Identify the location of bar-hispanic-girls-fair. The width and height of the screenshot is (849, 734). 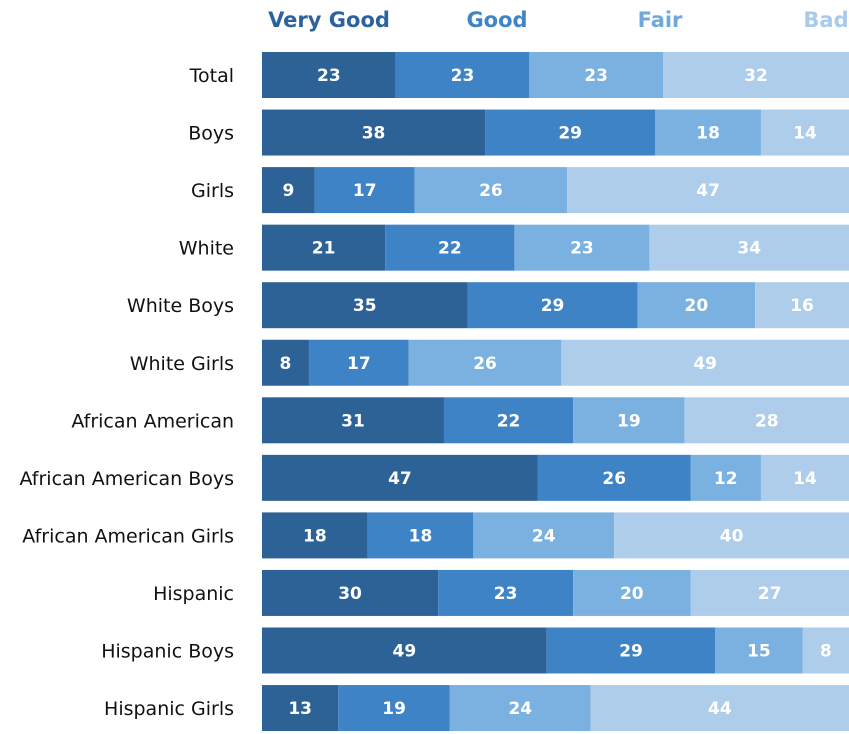
(520, 708).